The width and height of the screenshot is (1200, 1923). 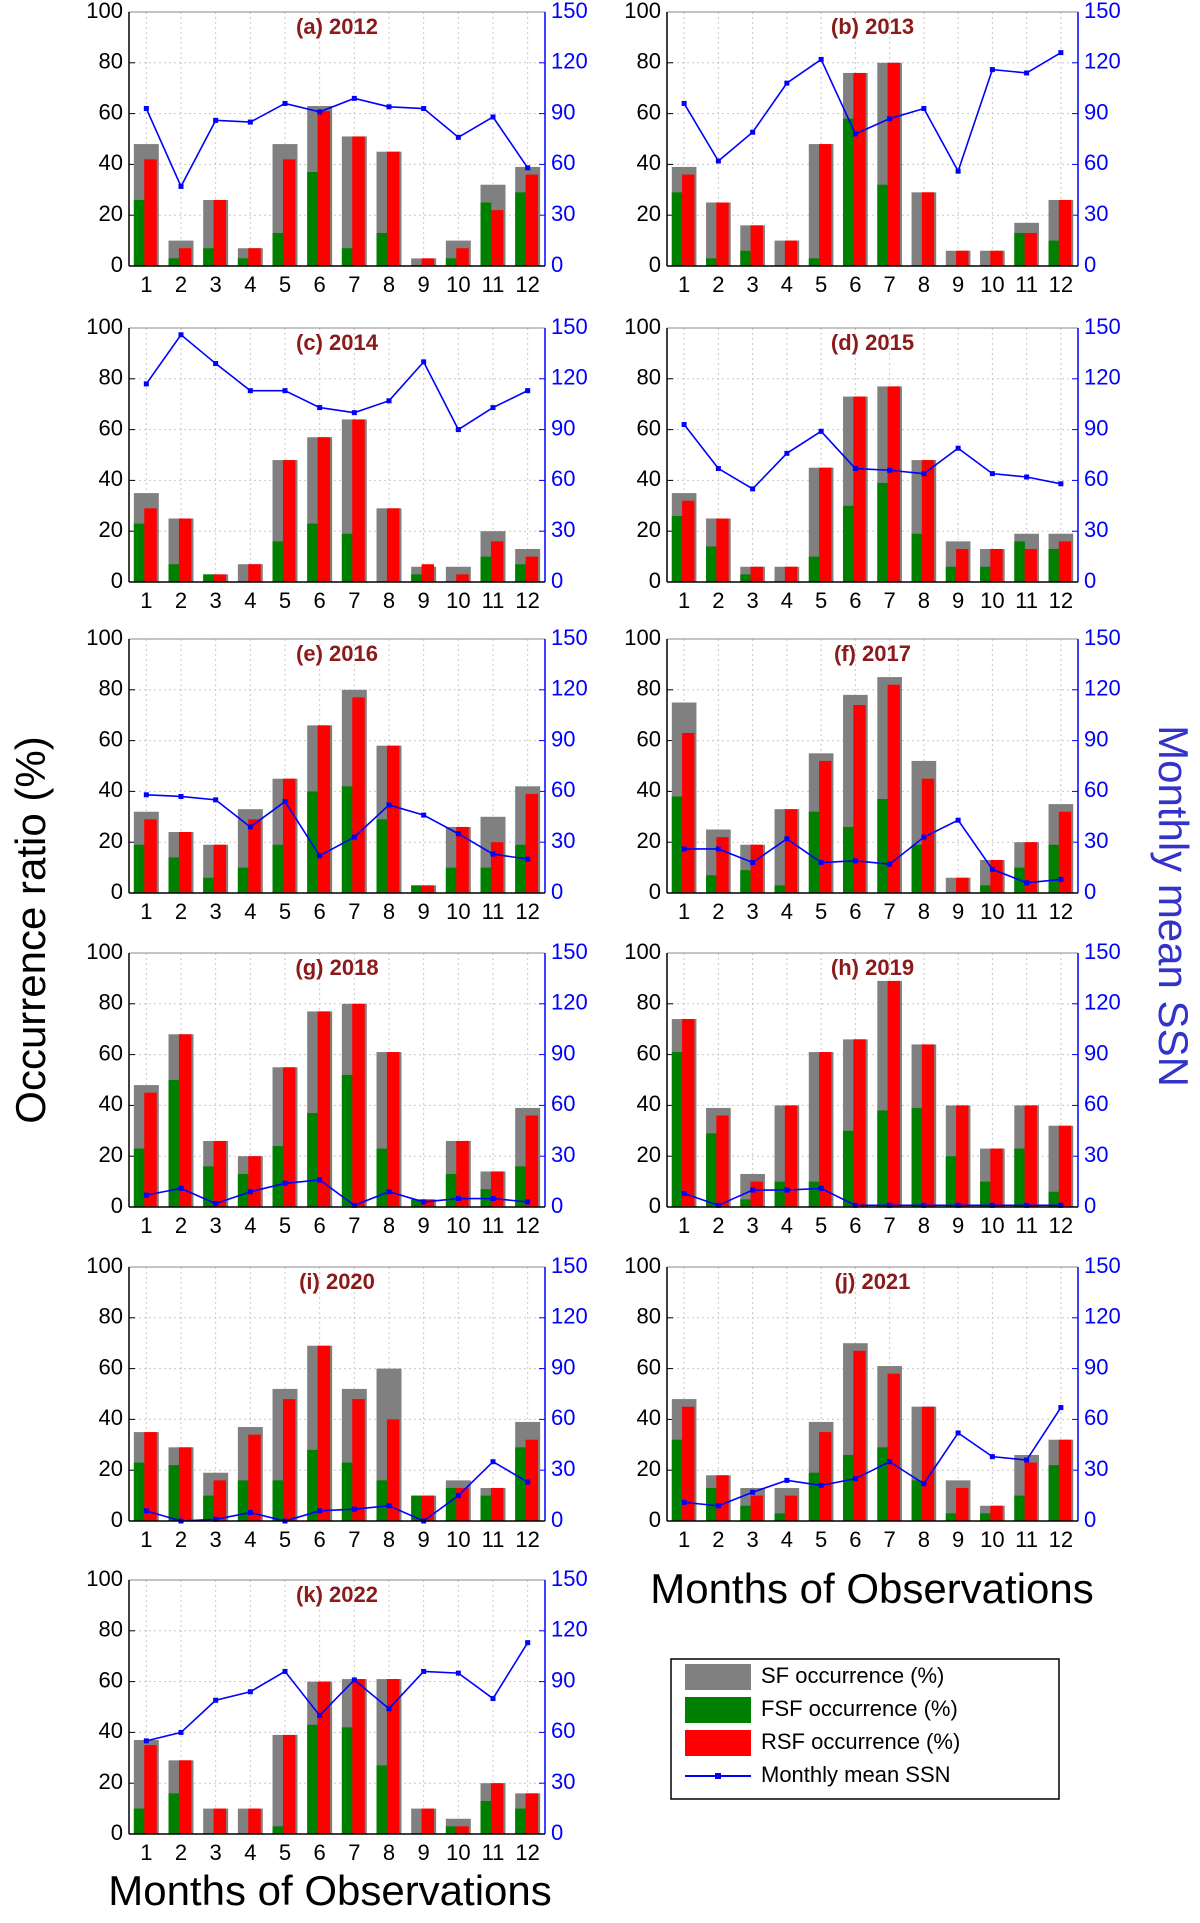 What do you see at coordinates (1090, 580) in the screenshot?
I see `y2-tick-label: 0` at bounding box center [1090, 580].